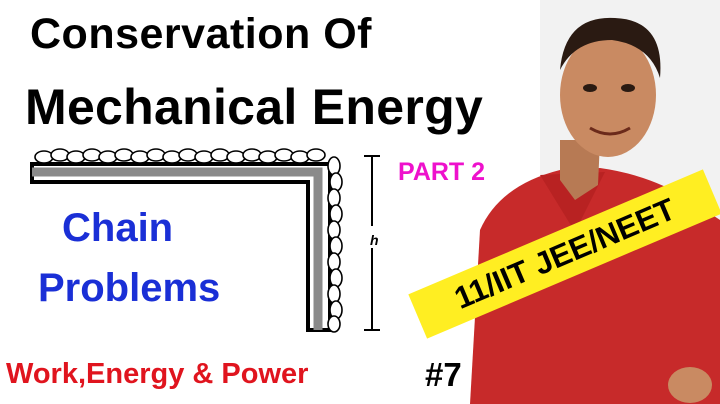  What do you see at coordinates (129, 288) in the screenshot?
I see `topic-line-2: Problems` at bounding box center [129, 288].